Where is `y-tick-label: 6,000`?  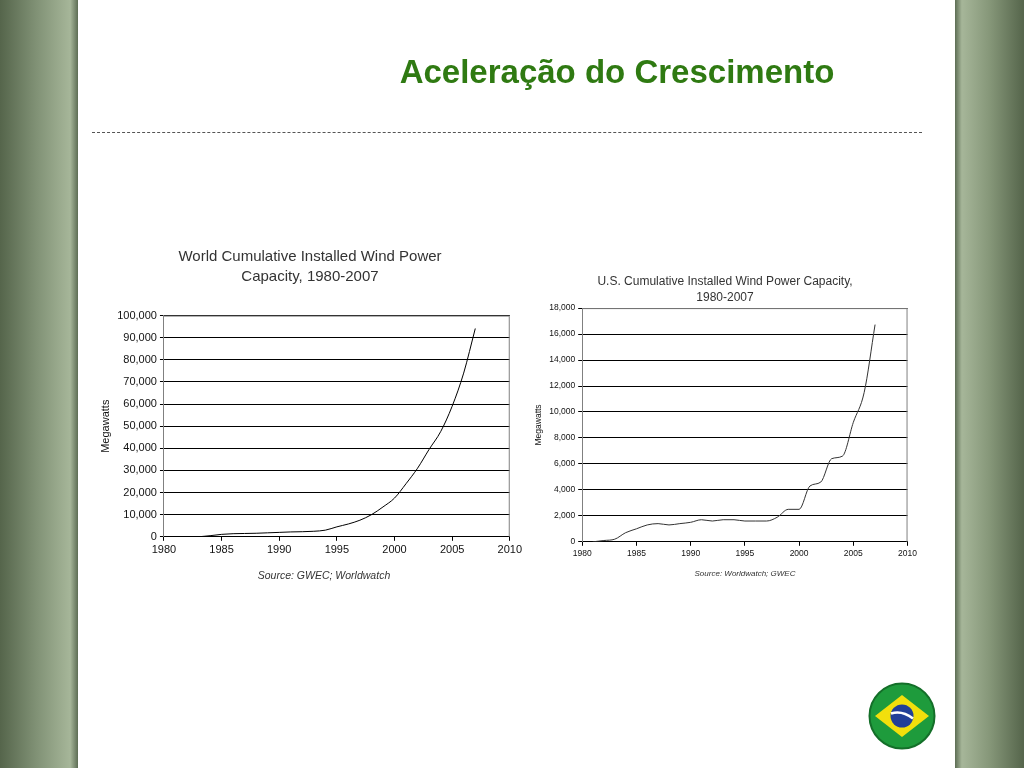
y-tick-label: 6,000 is located at coordinates (564, 463).